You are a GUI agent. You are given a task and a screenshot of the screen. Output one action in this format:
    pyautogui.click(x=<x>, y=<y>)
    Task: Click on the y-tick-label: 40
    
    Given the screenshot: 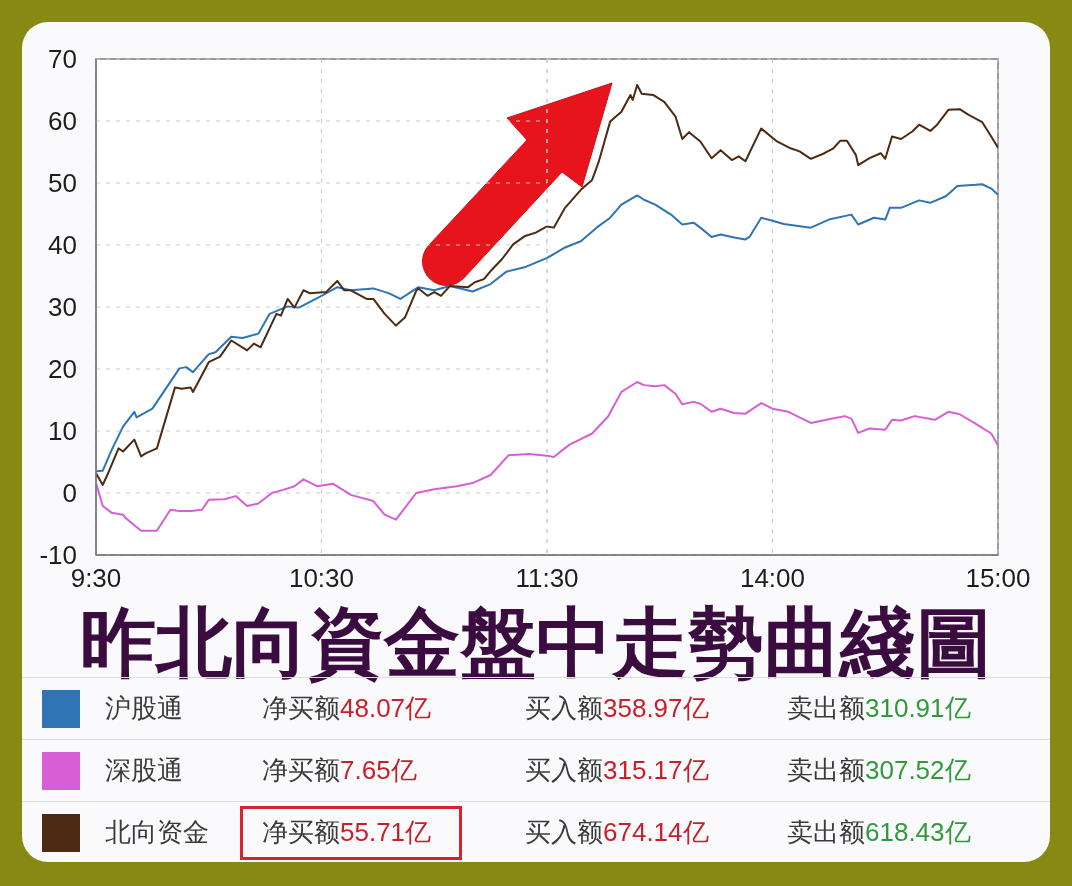 What is the action you would take?
    pyautogui.click(x=62, y=245)
    